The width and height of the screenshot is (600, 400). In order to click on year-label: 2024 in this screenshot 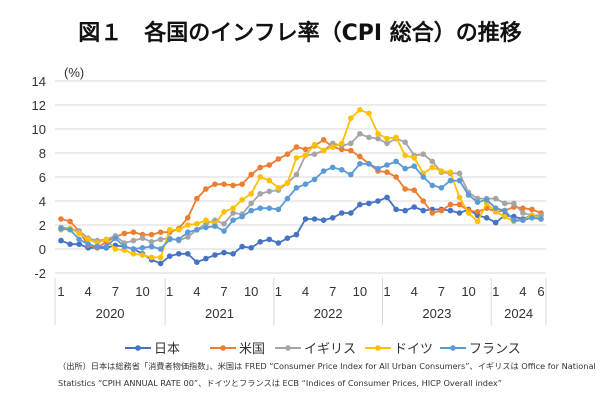, I will do `click(518, 313)`.